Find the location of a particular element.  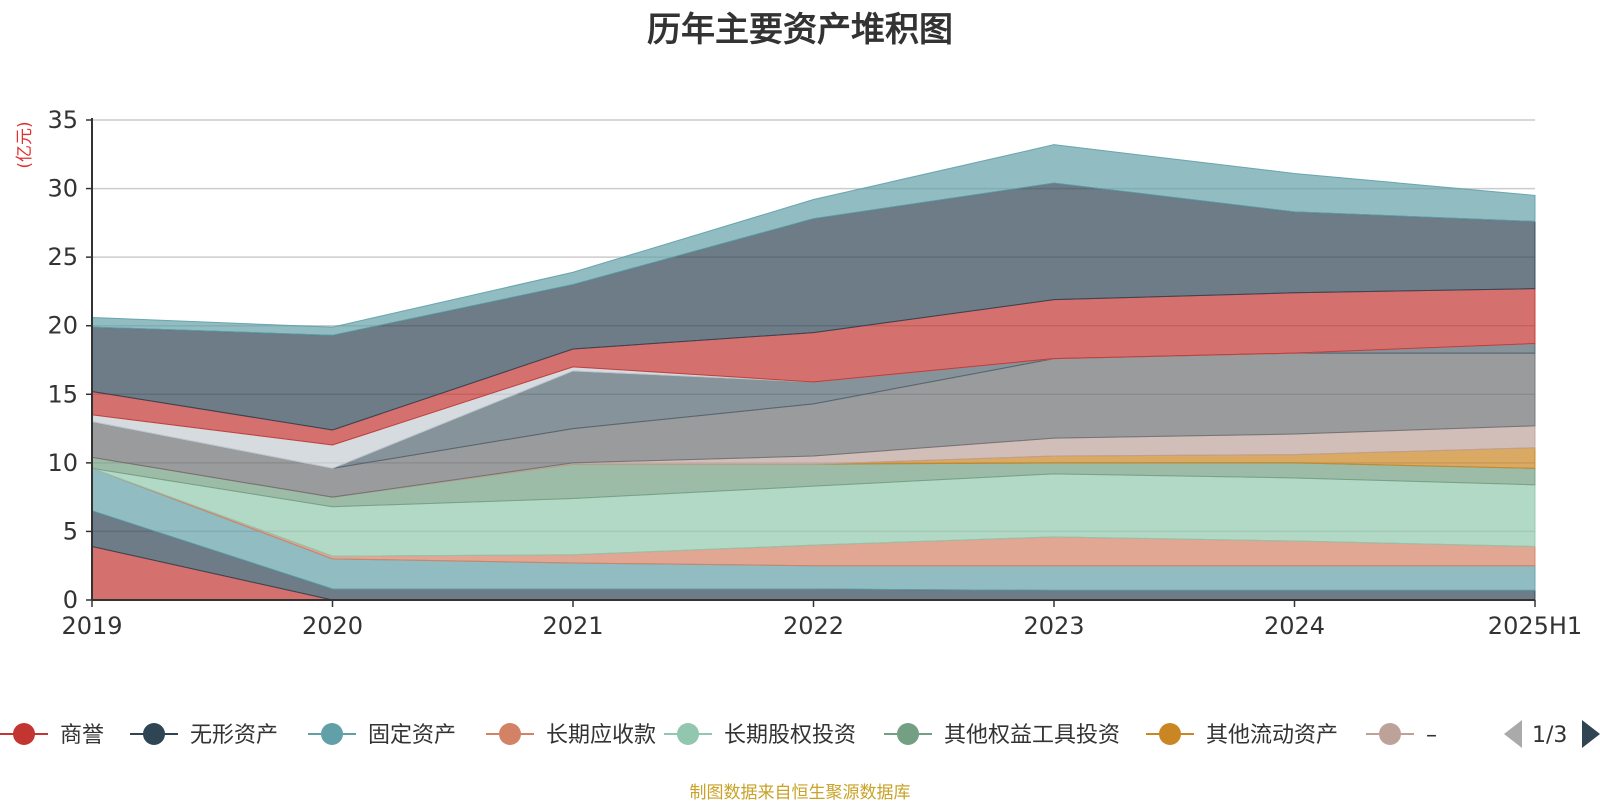

legend-label: 商誉 is located at coordinates (82, 735).